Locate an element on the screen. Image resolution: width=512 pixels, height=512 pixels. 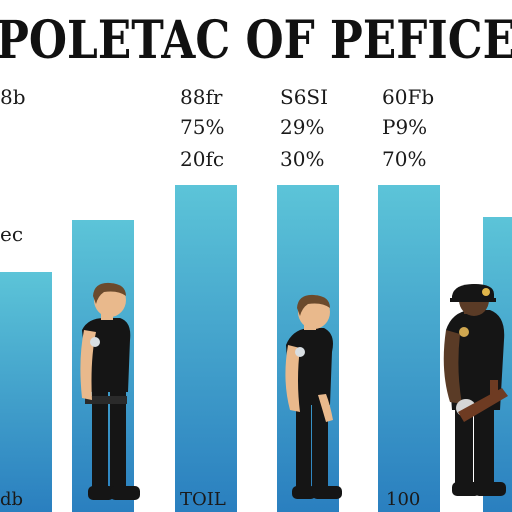
officer-2-icon is located at coordinates (313, 396).